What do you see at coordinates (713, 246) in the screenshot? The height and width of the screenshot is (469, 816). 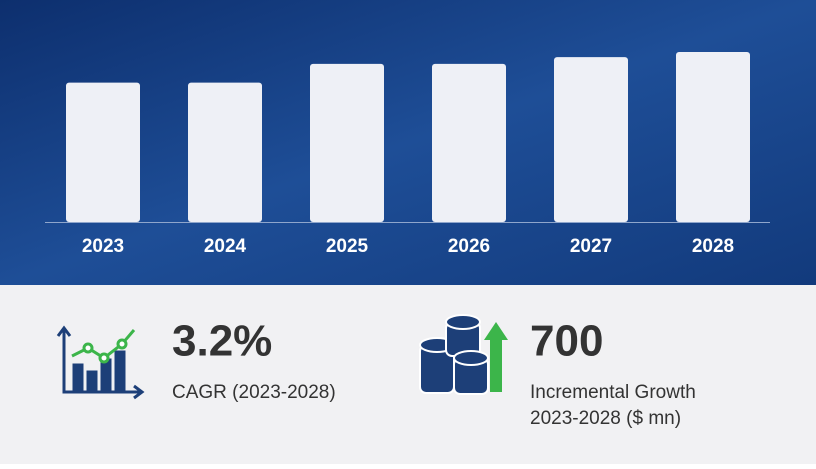 I see `x-tick-label: 2028` at bounding box center [713, 246].